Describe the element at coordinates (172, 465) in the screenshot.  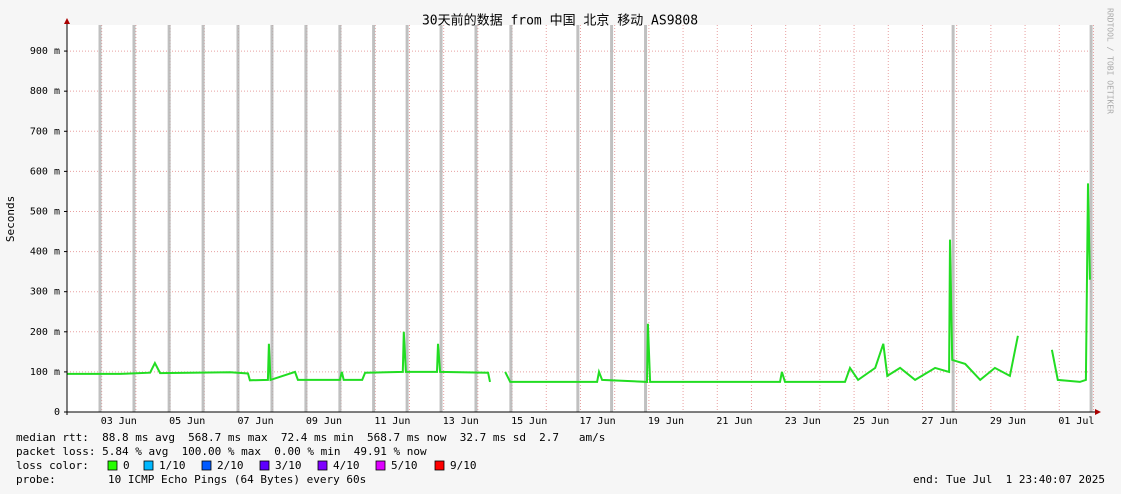
I see `legend-label: 1/10` at that location.